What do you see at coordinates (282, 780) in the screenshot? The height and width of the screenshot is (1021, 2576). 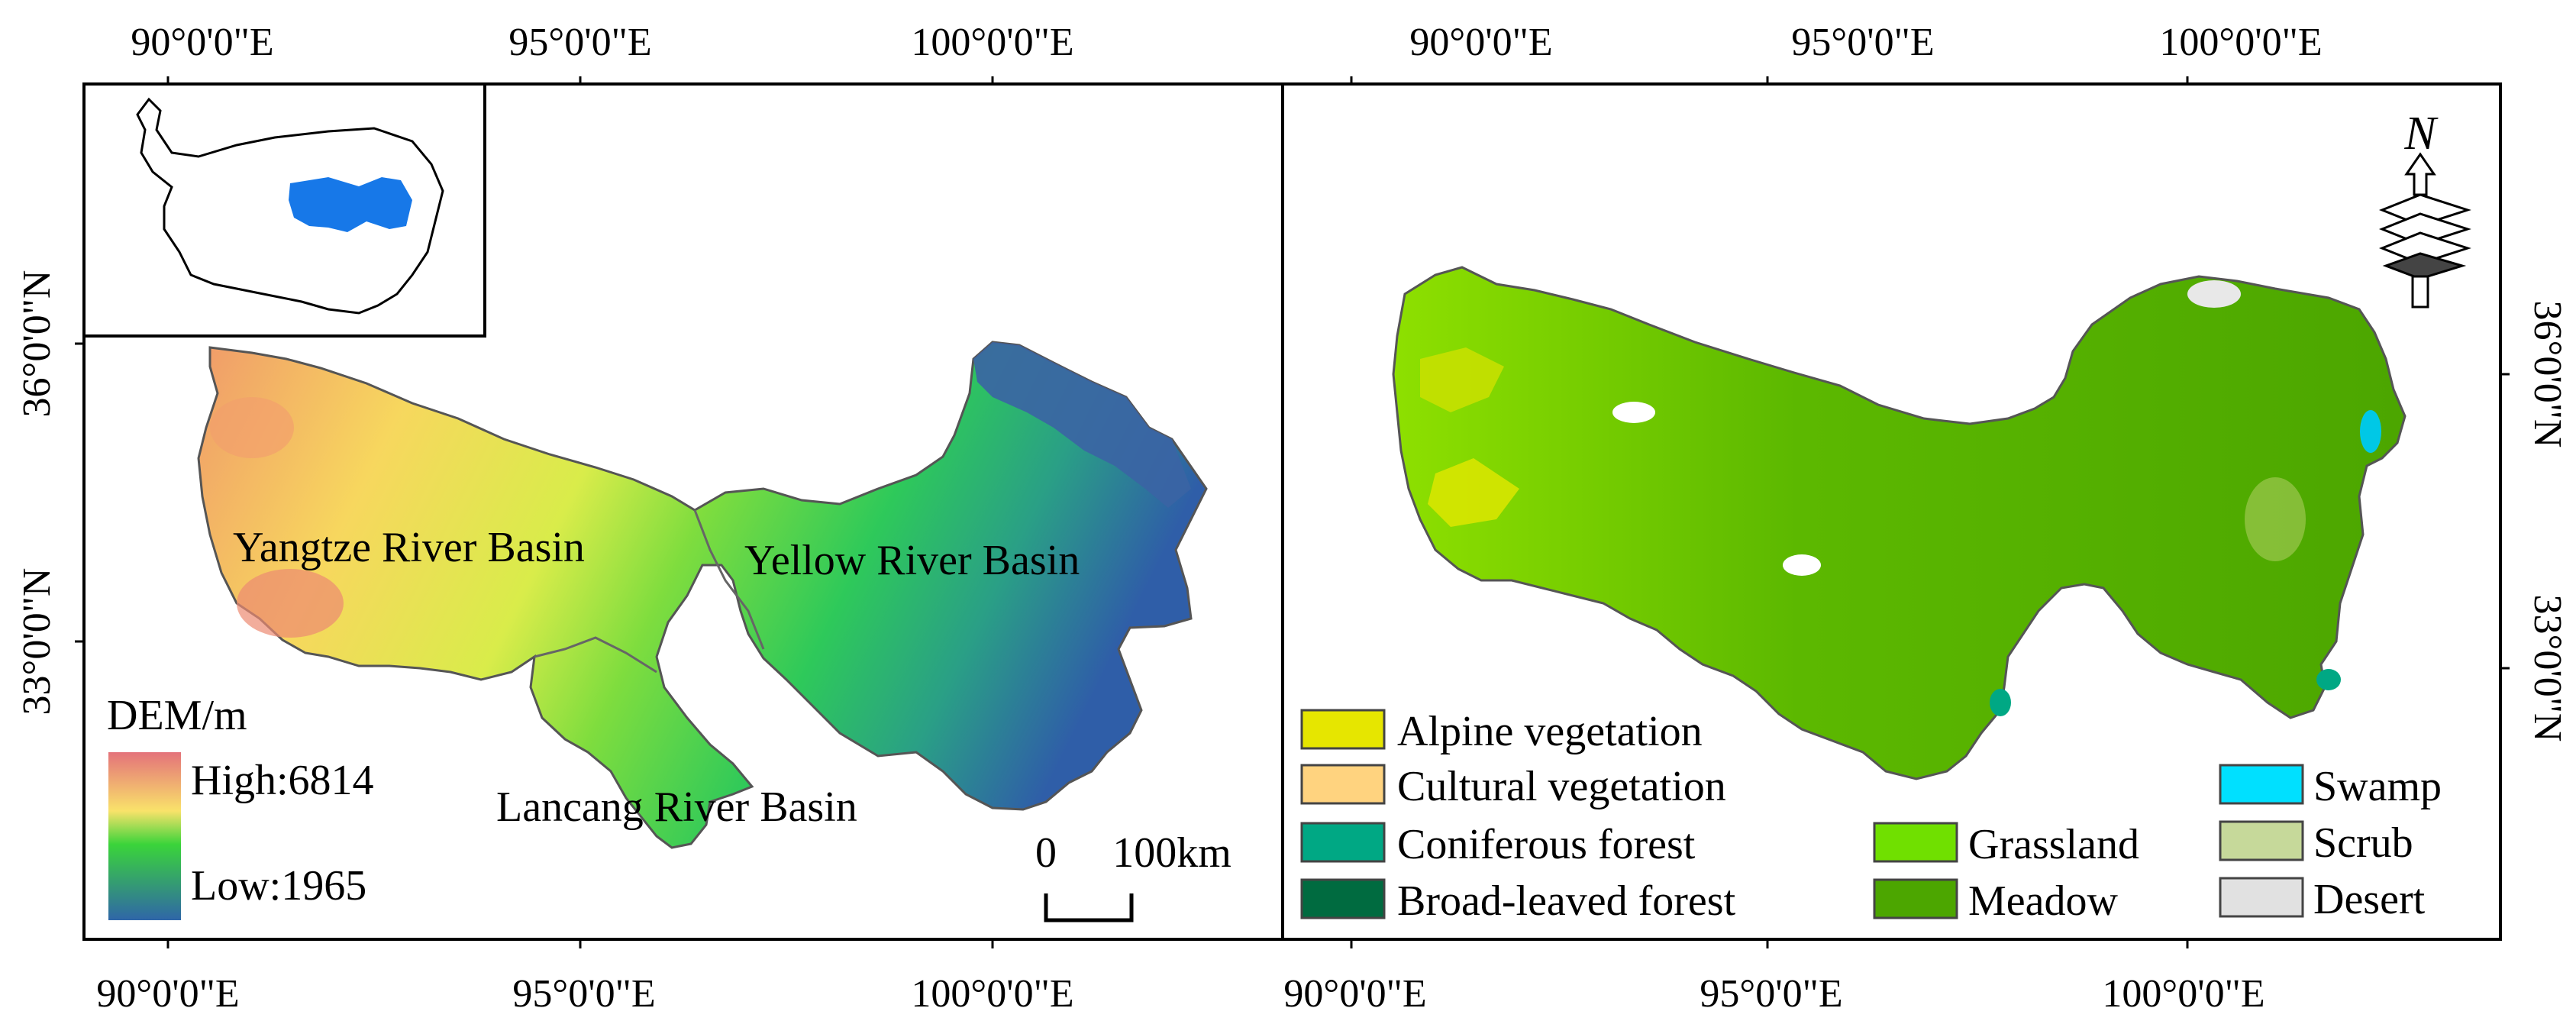 I see `dem-legend-high: High:6814` at bounding box center [282, 780].